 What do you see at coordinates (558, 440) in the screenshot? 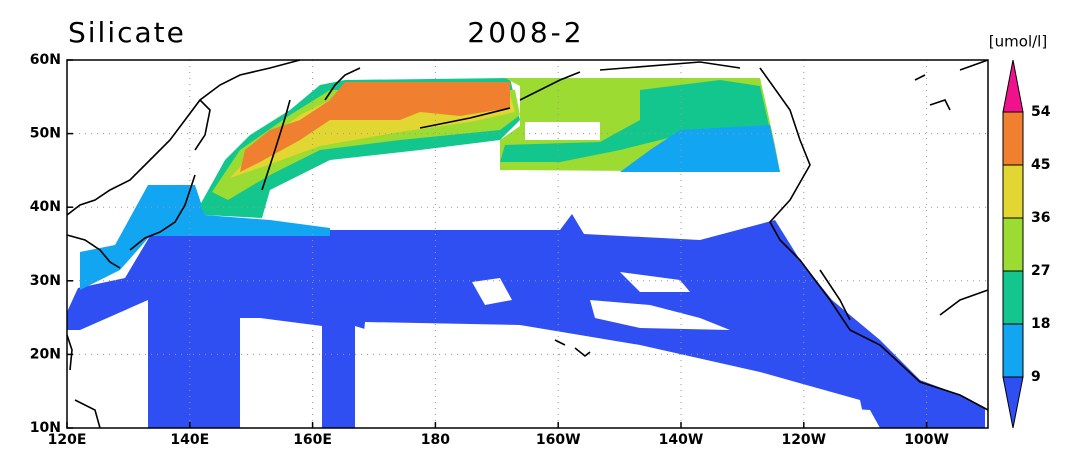
I see `x-tick-label: 160W` at bounding box center [558, 440].